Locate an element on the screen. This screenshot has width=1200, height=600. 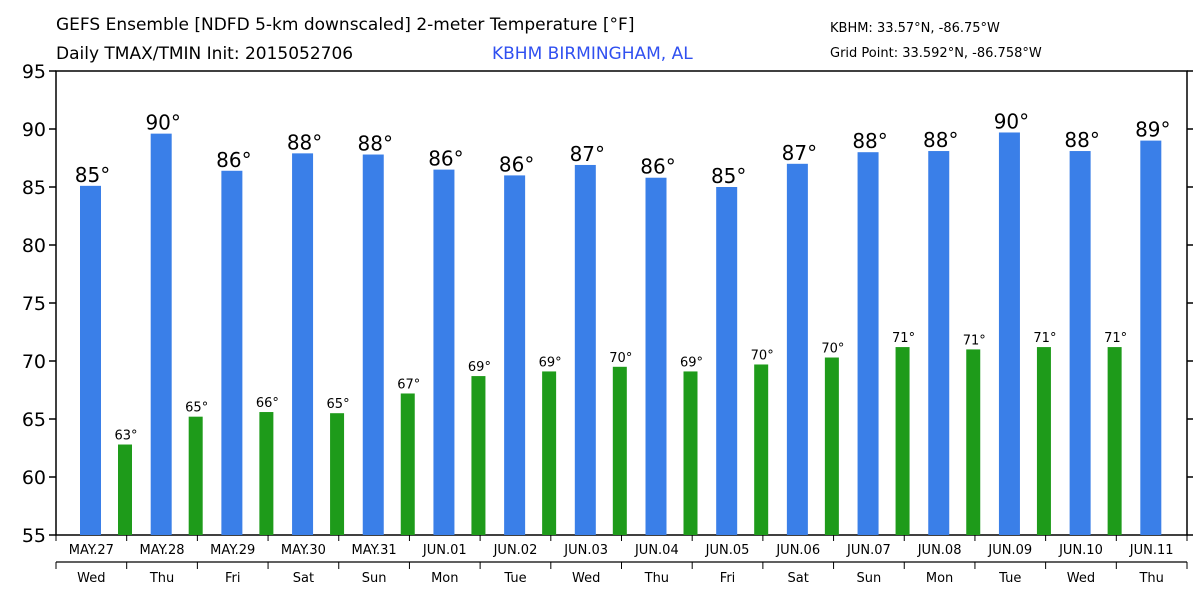
y-tick-label: 70 is located at coordinates (34, 362).